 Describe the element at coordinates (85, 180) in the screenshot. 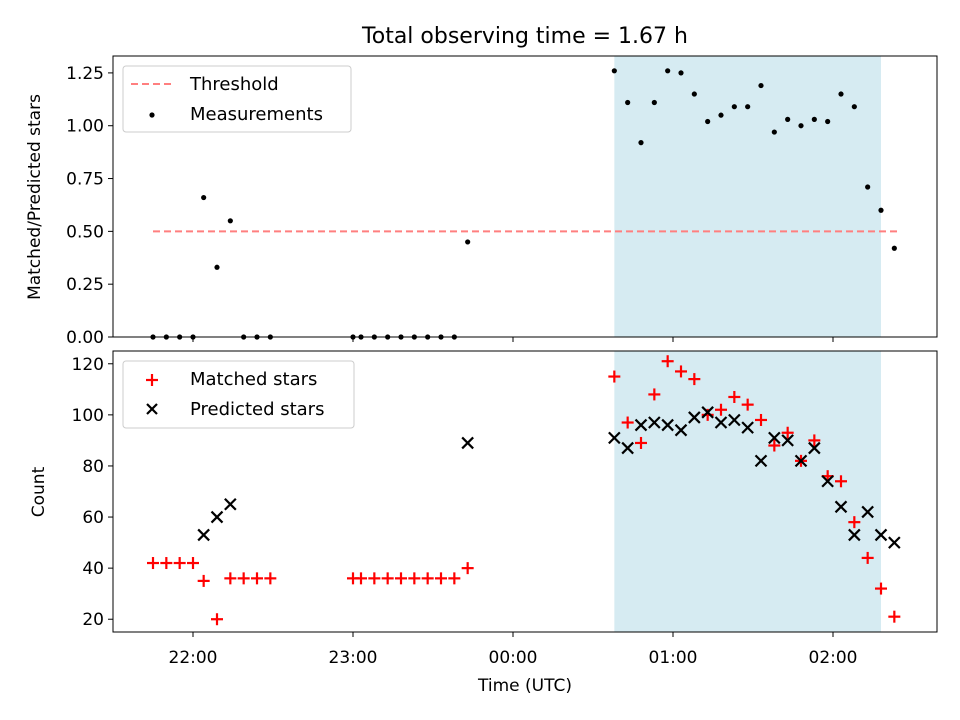

I see `top-y-tick-label: 0.75` at that location.